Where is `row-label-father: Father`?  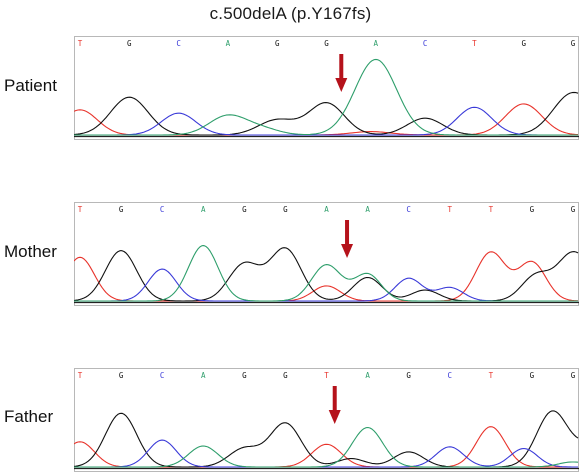
row-label-father: Father is located at coordinates (29, 416).